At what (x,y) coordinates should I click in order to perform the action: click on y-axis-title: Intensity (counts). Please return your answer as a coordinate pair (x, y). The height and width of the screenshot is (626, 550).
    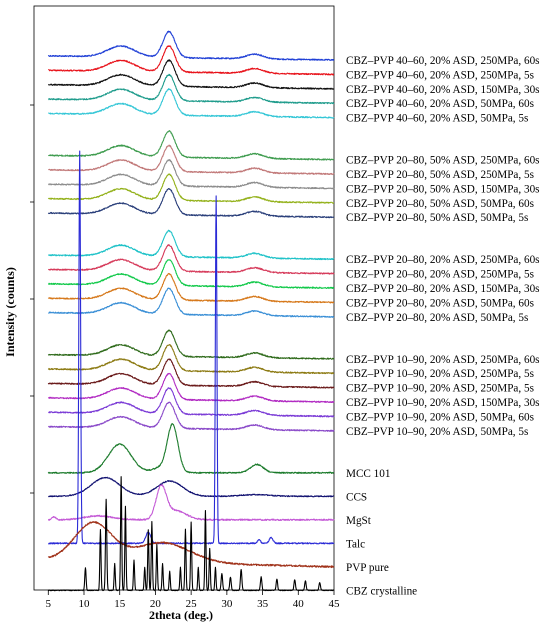
    Looking at the image, I should click on (10, 312).